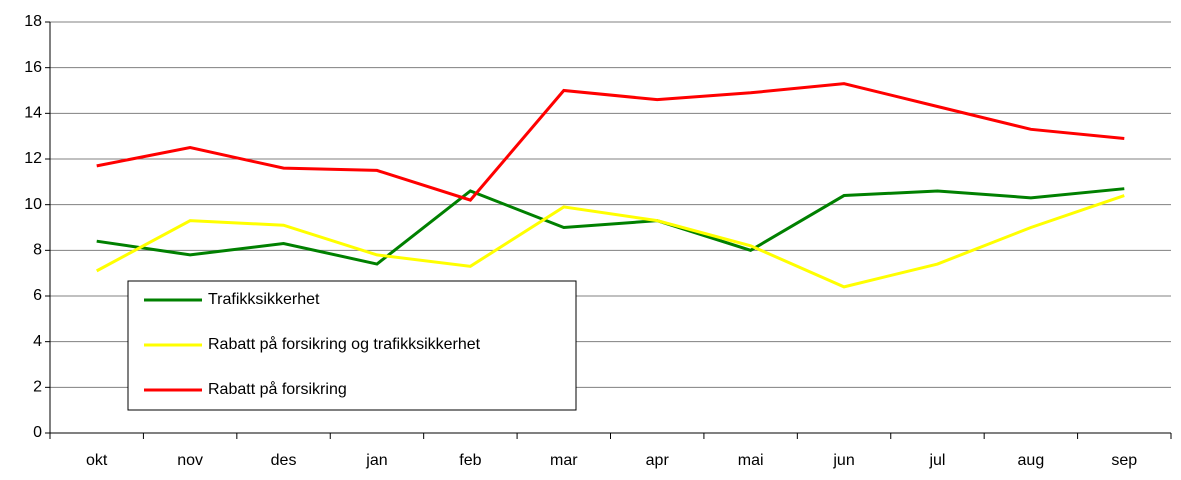 The height and width of the screenshot is (480, 1181). Describe the element at coordinates (1124, 460) in the screenshot. I see `x-tick-label: sep` at that location.